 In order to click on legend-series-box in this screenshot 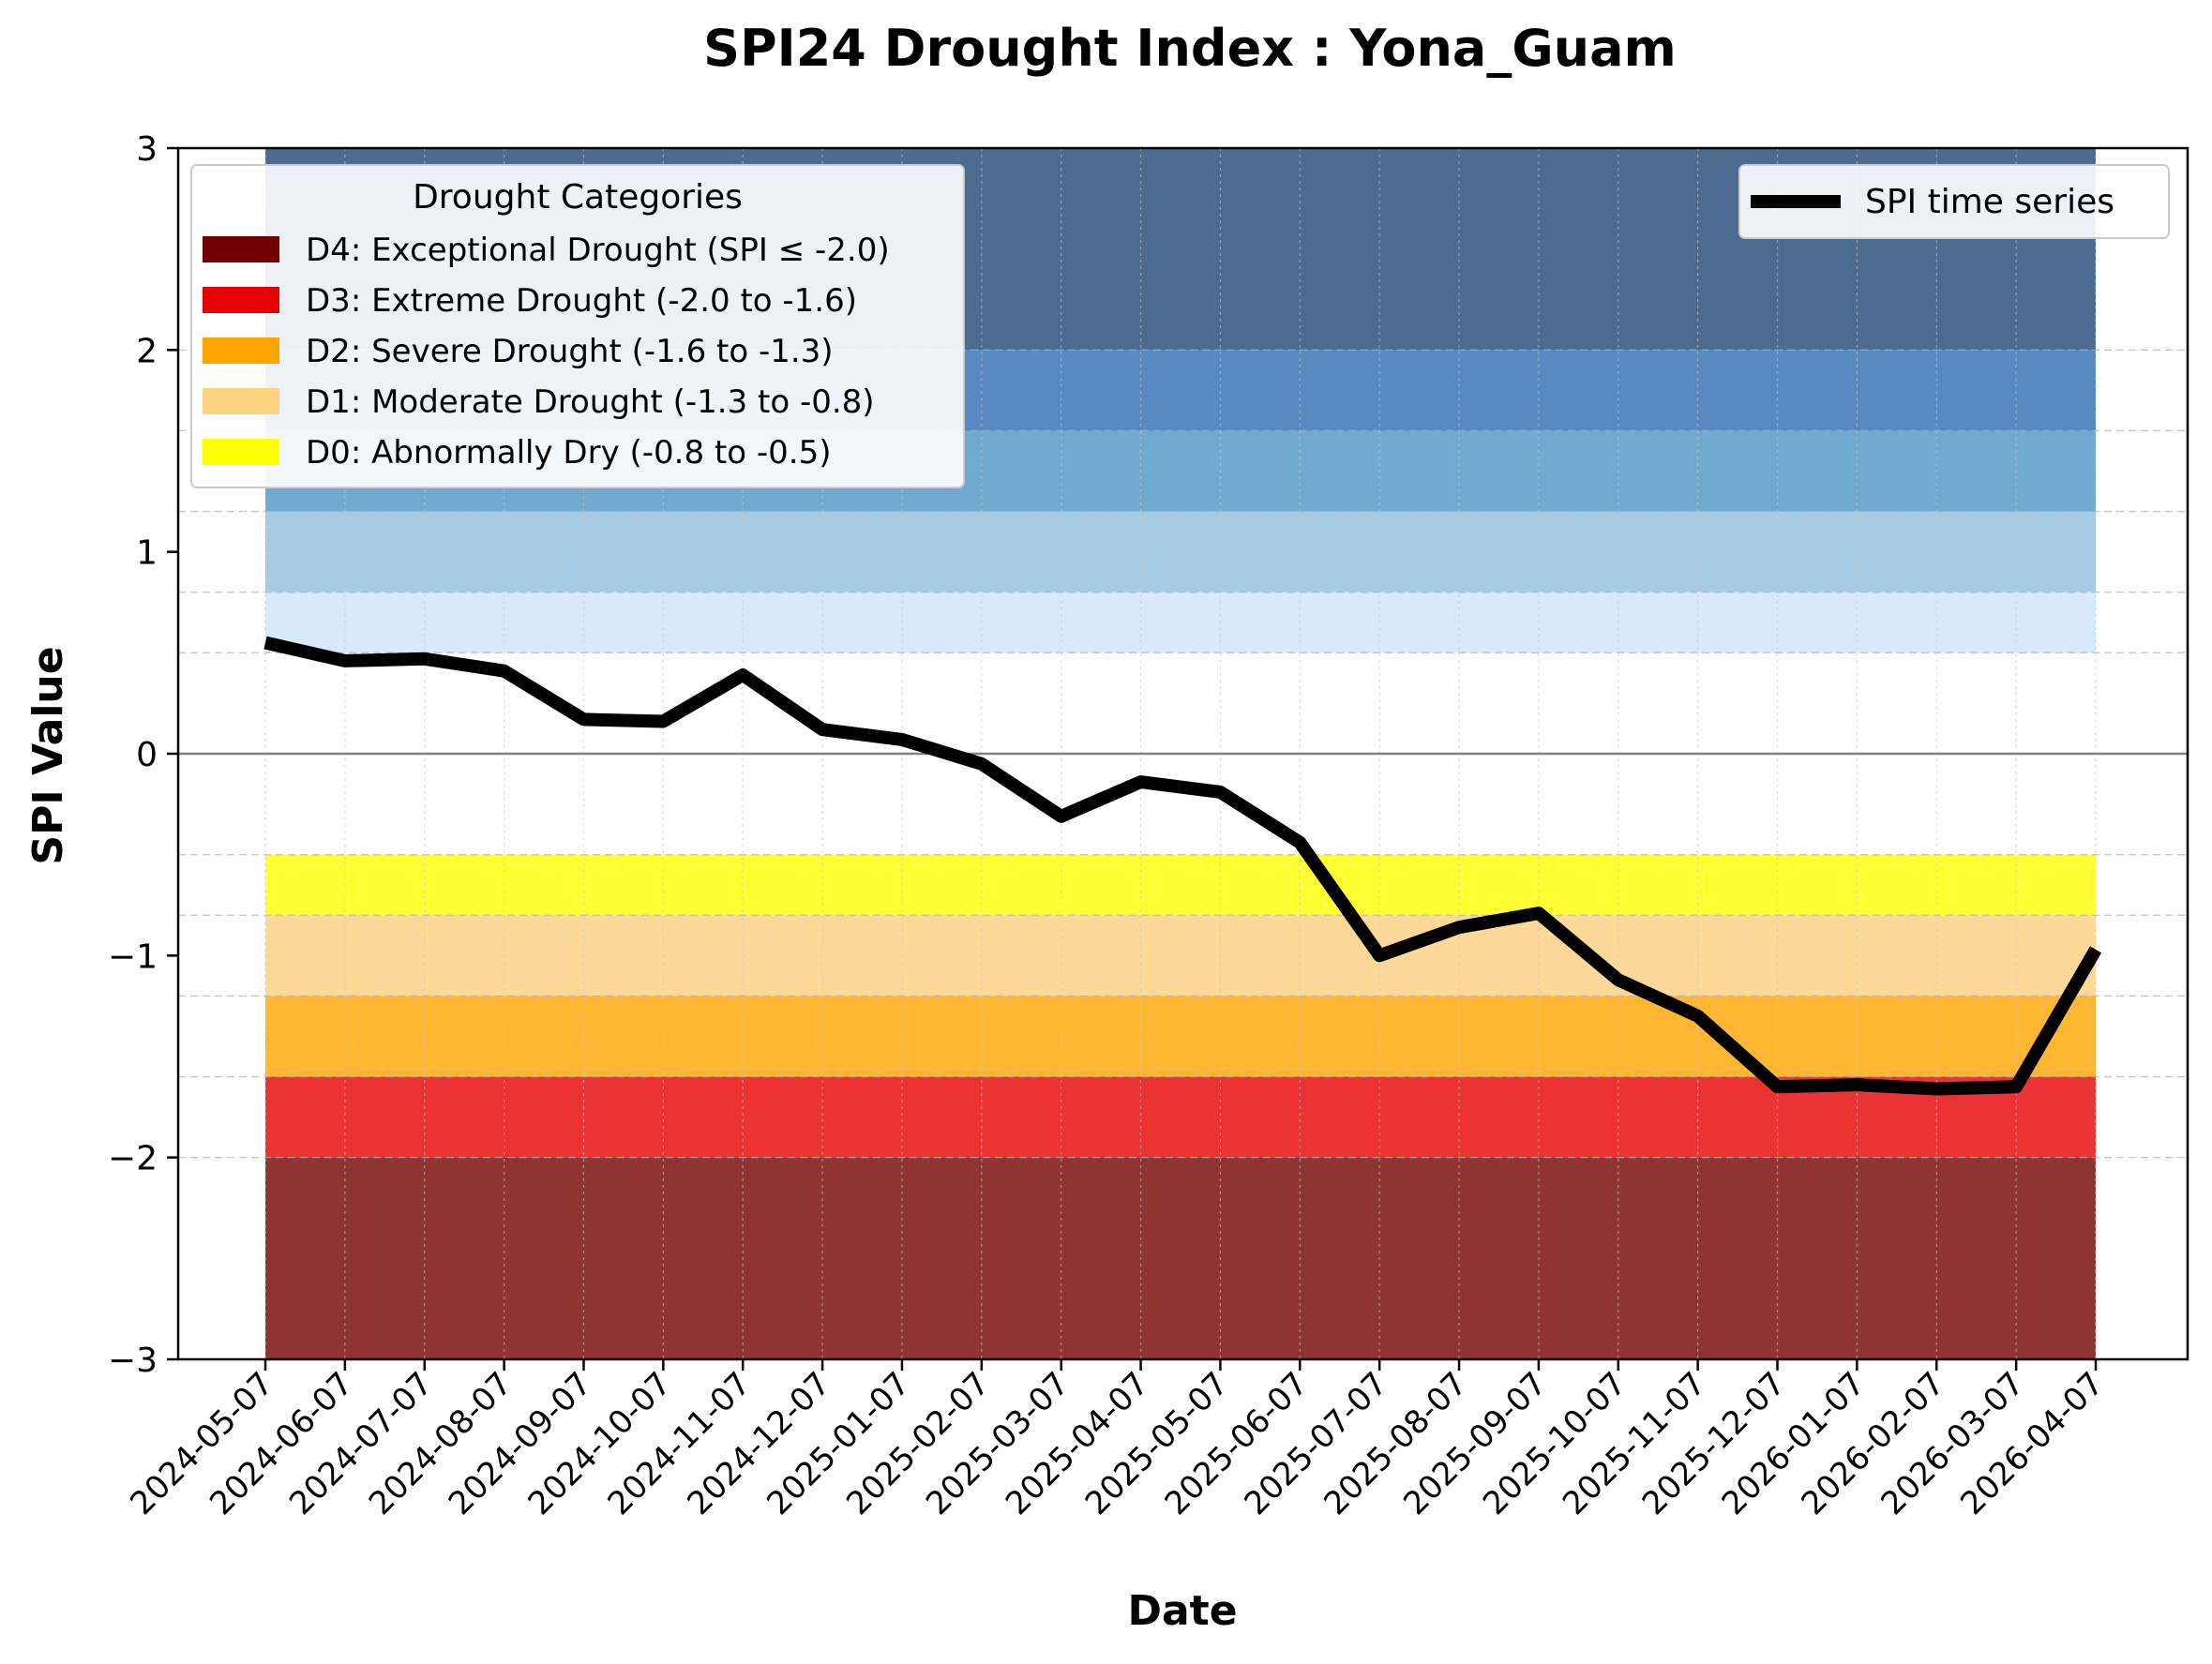, I will do `click(1954, 201)`.